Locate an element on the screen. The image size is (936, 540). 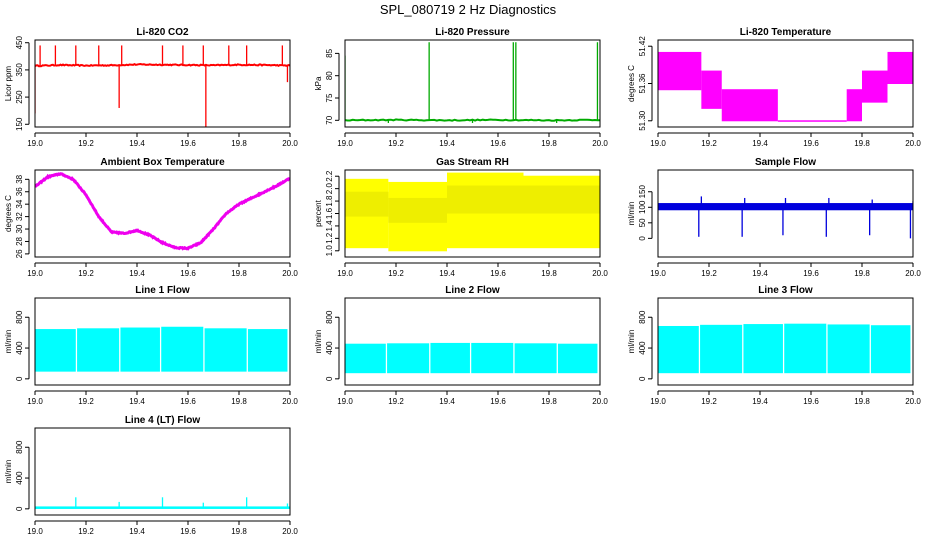
y-tick-label: 1.6 is located at coordinates (329, 213).